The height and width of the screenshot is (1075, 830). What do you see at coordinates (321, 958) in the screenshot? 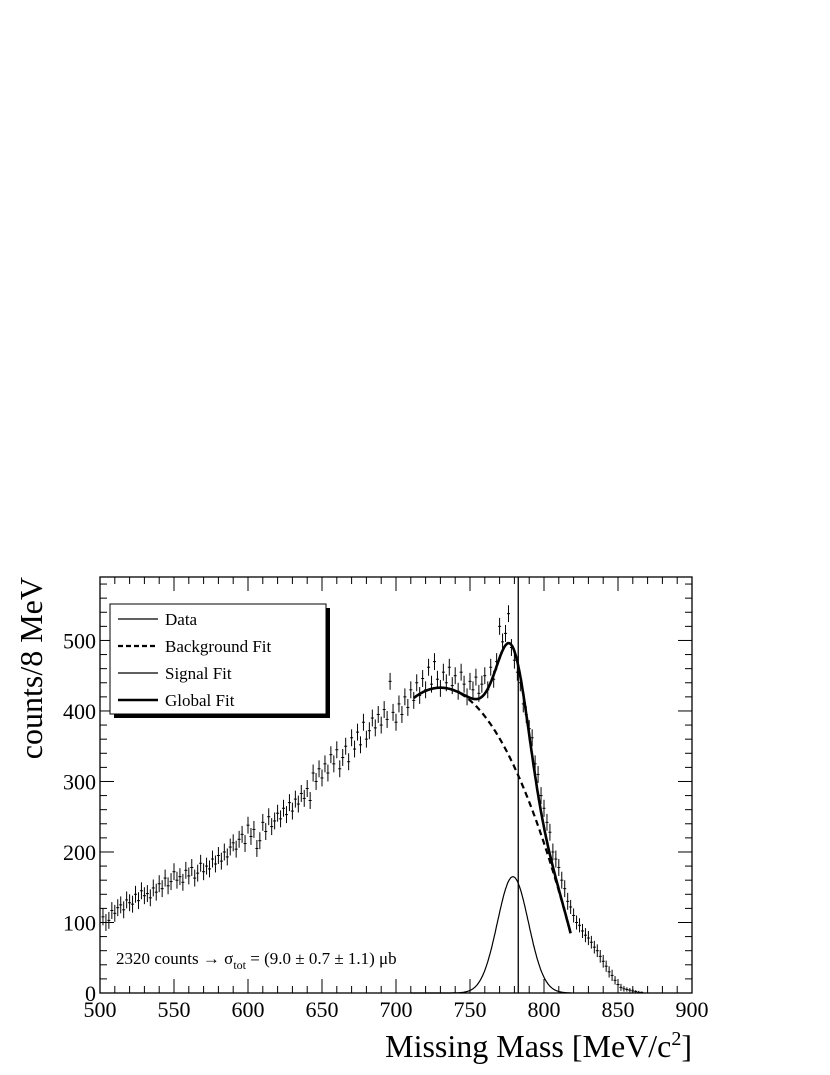
I see `annotation-suffix: = (9.0 ± 0.7 ± 1.1) μb` at bounding box center [321, 958].